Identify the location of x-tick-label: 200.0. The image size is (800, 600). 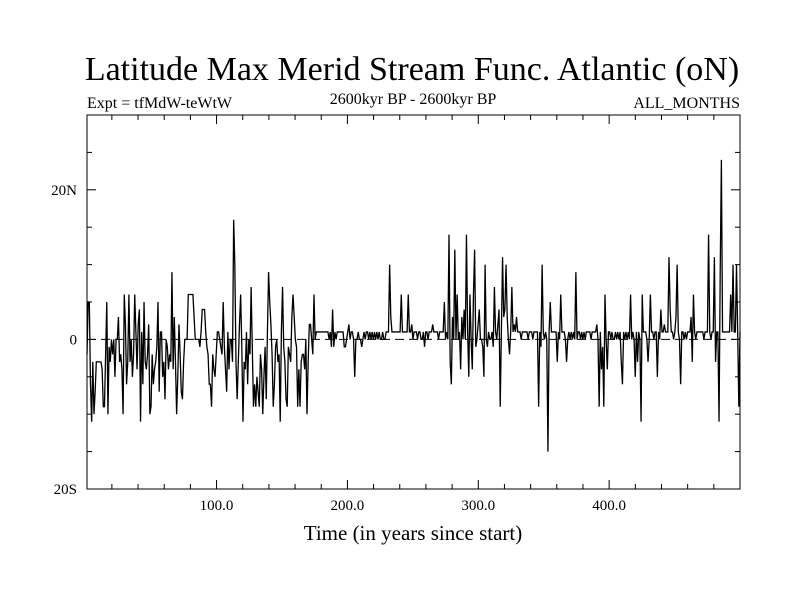
(348, 506).